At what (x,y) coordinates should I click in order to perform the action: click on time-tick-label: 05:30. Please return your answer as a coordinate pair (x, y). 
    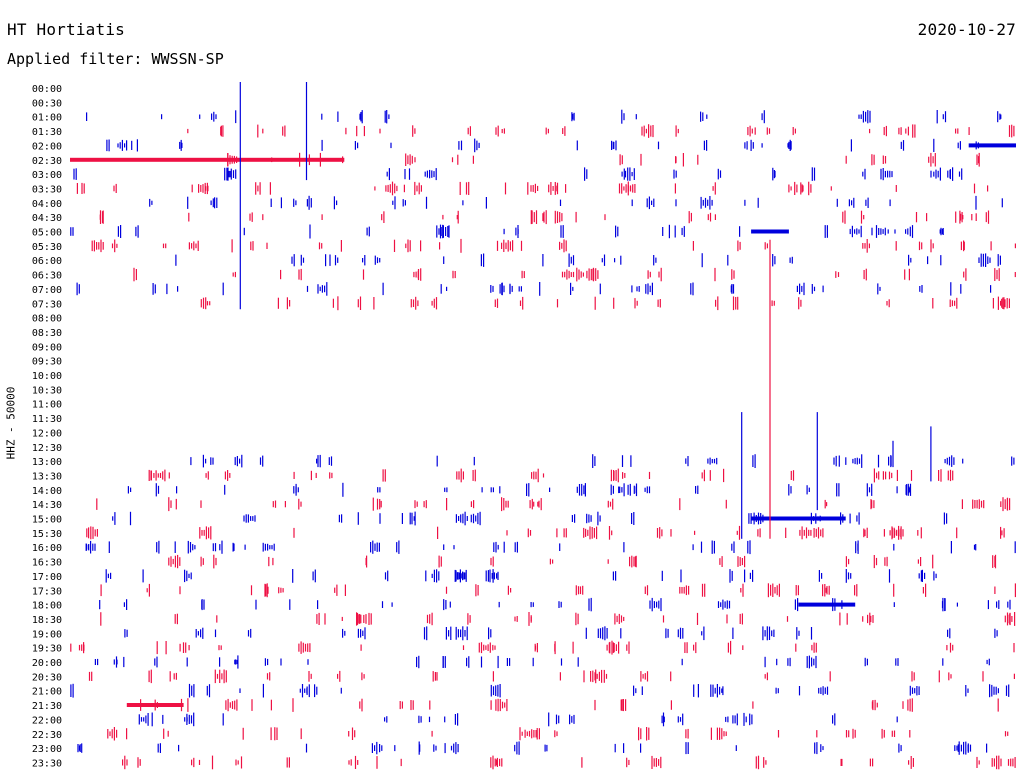
    Looking at the image, I should click on (47, 247).